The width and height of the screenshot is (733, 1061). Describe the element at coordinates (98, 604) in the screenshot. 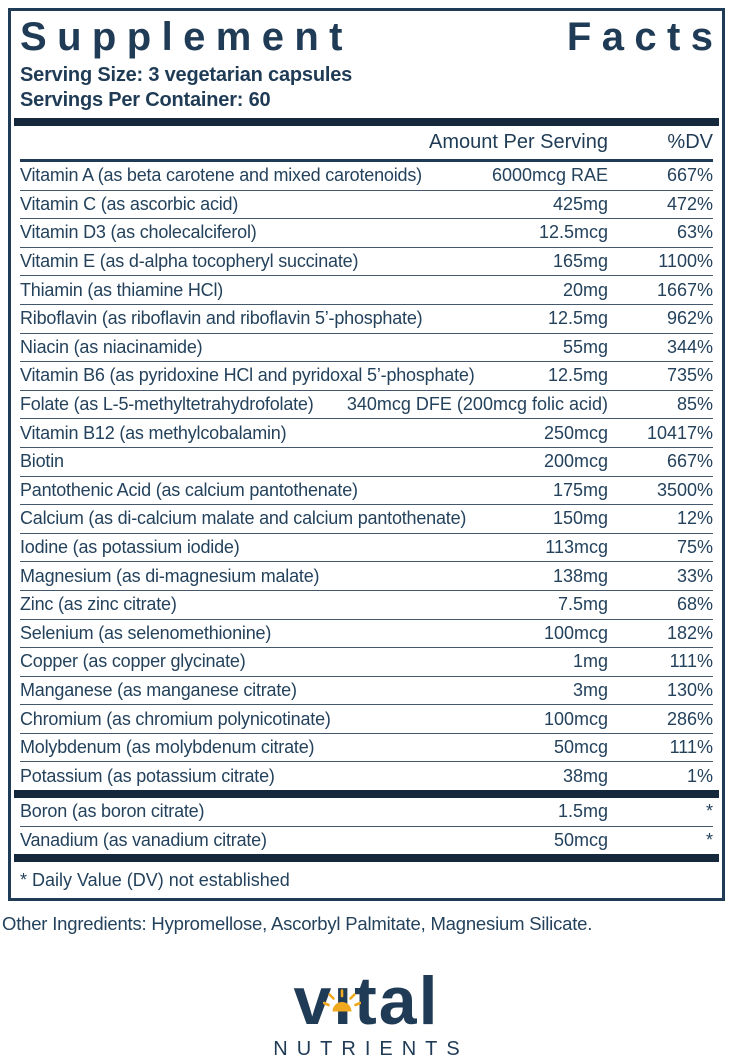

I see `nutrient-name: Zinc (as zinc citrate)` at that location.